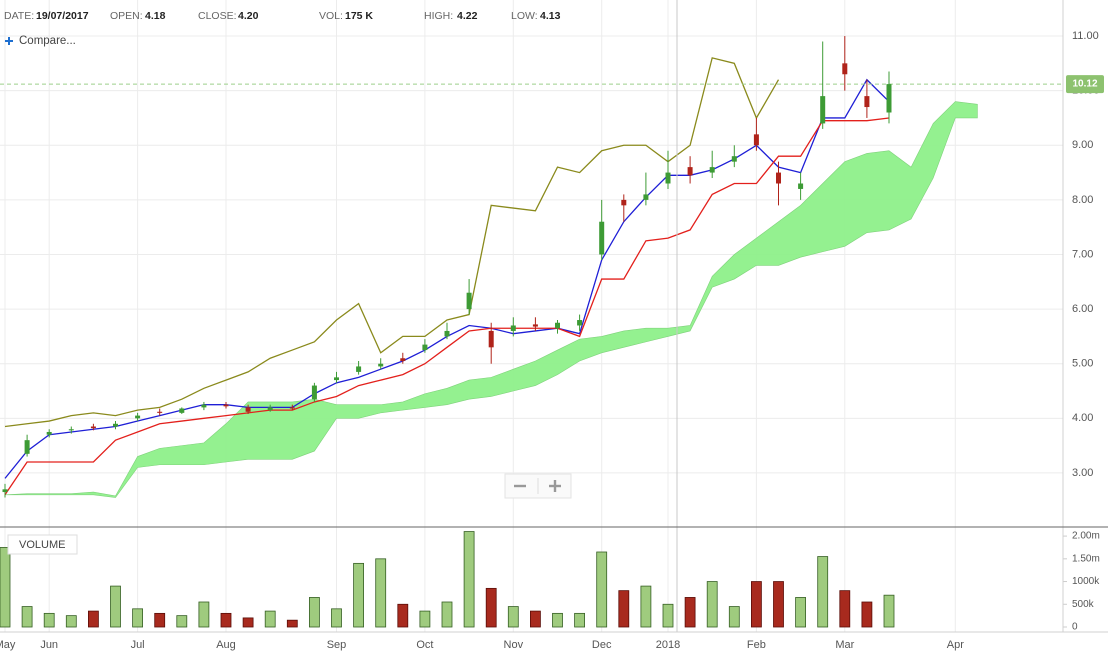  I want to click on x-tick-label: Aug, so click(226, 645).